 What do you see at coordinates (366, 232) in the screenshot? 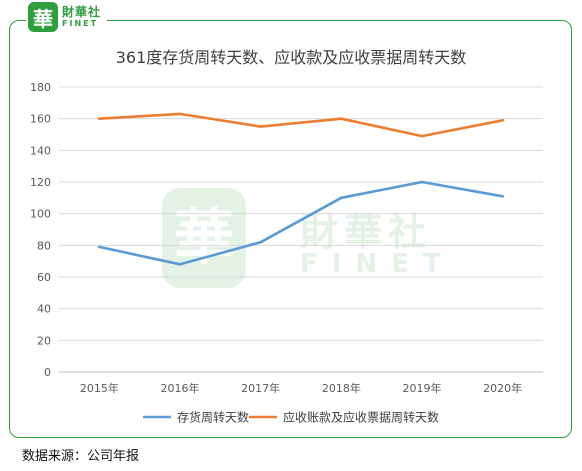
I see `watermark-name-cn: 財華社` at bounding box center [366, 232].